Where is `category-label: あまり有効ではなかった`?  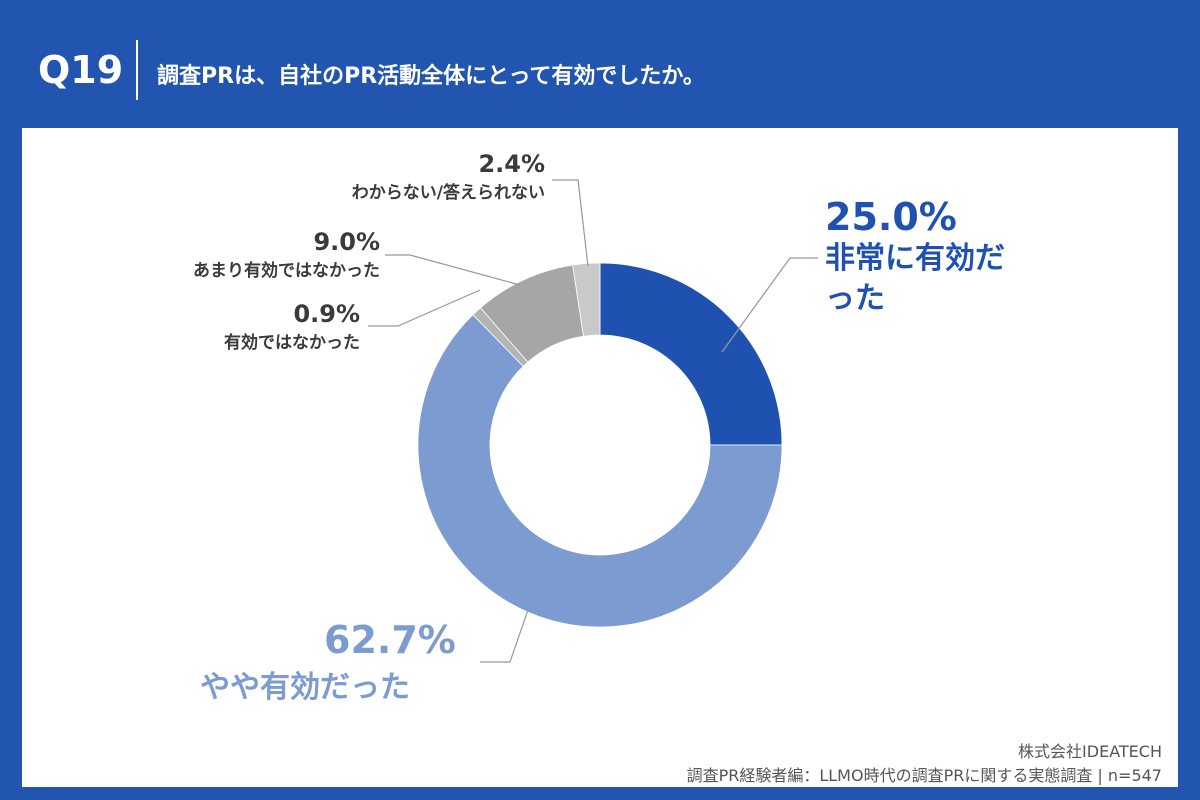
category-label: あまり有効ではなかった is located at coordinates (286, 271).